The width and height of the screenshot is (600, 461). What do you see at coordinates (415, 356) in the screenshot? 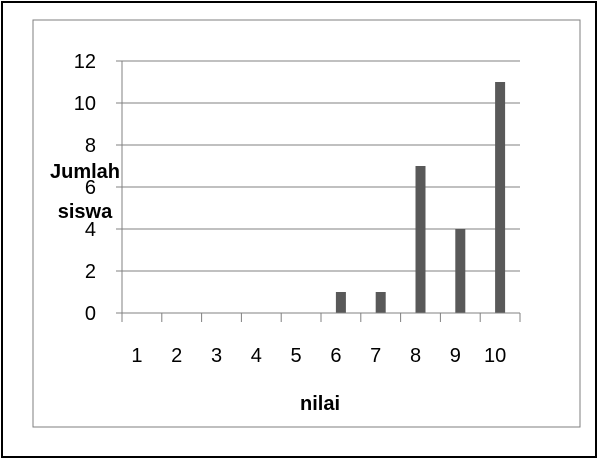
I see `x-tick-label: 8` at bounding box center [415, 356].